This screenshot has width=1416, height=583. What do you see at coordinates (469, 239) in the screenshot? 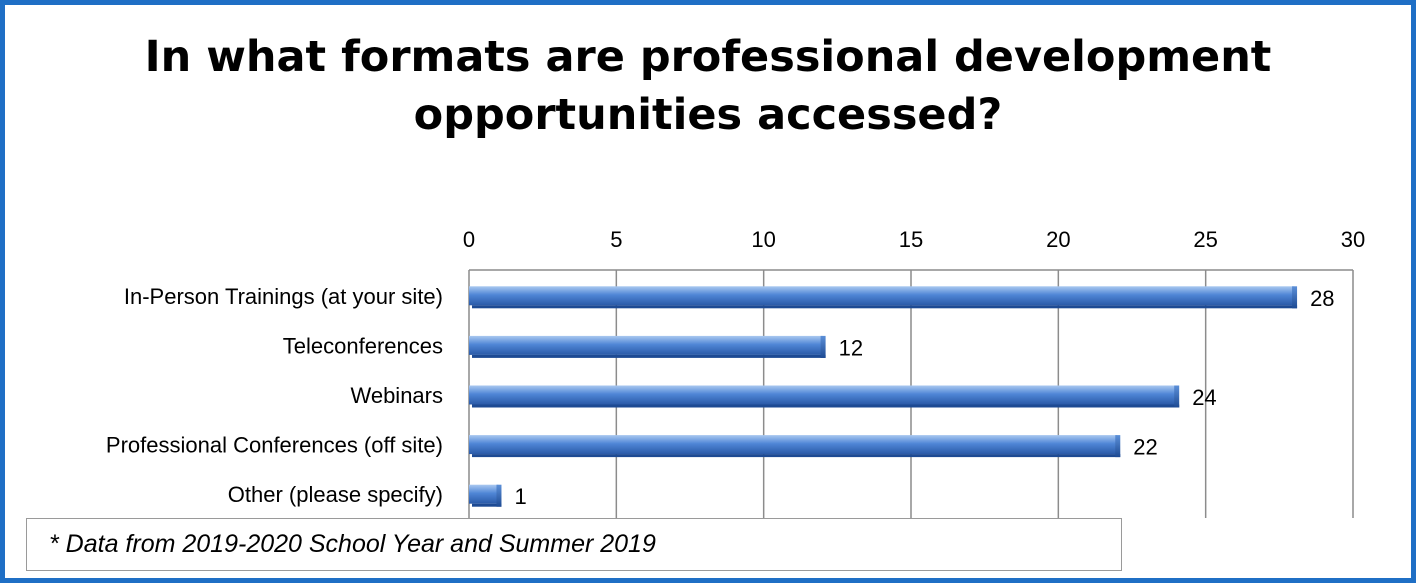
I see `x-tick-label: 0` at bounding box center [469, 239].